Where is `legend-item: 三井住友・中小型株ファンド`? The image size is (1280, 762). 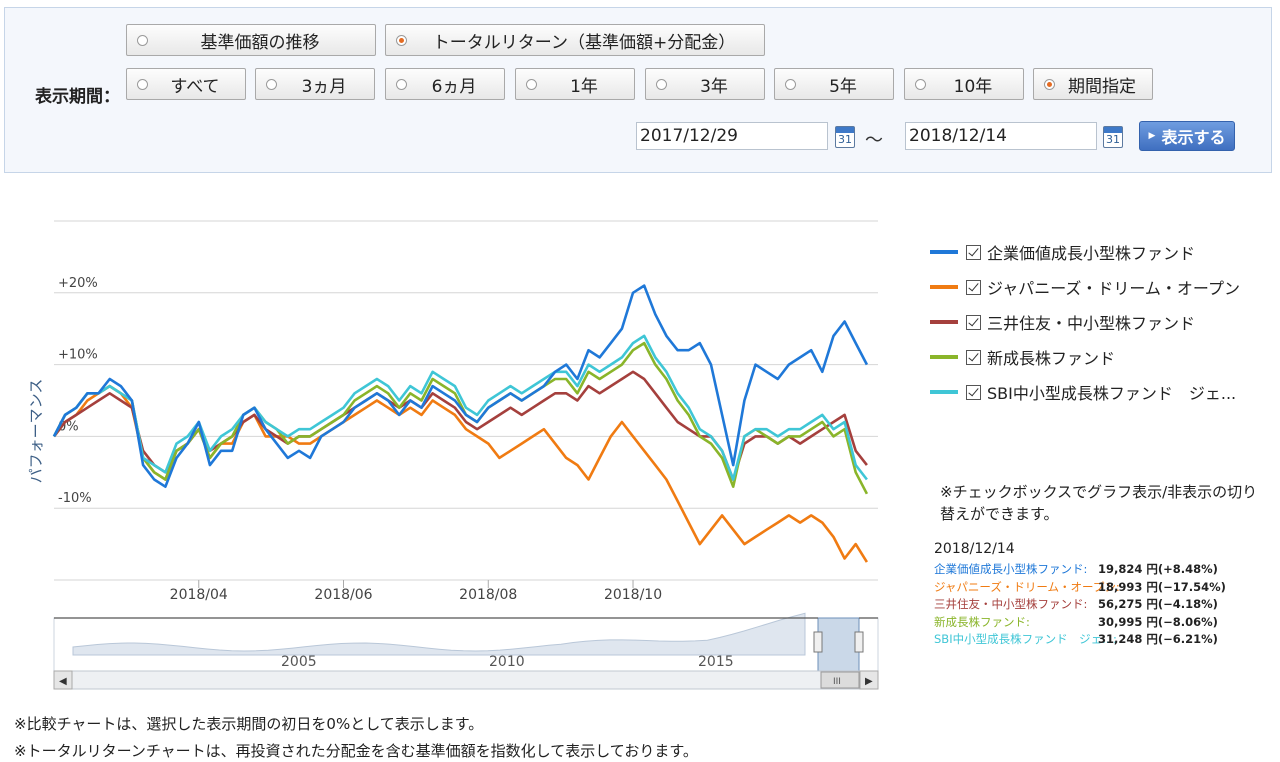
legend-item: 三井住友・中小型株ファンド is located at coordinates (1062, 322).